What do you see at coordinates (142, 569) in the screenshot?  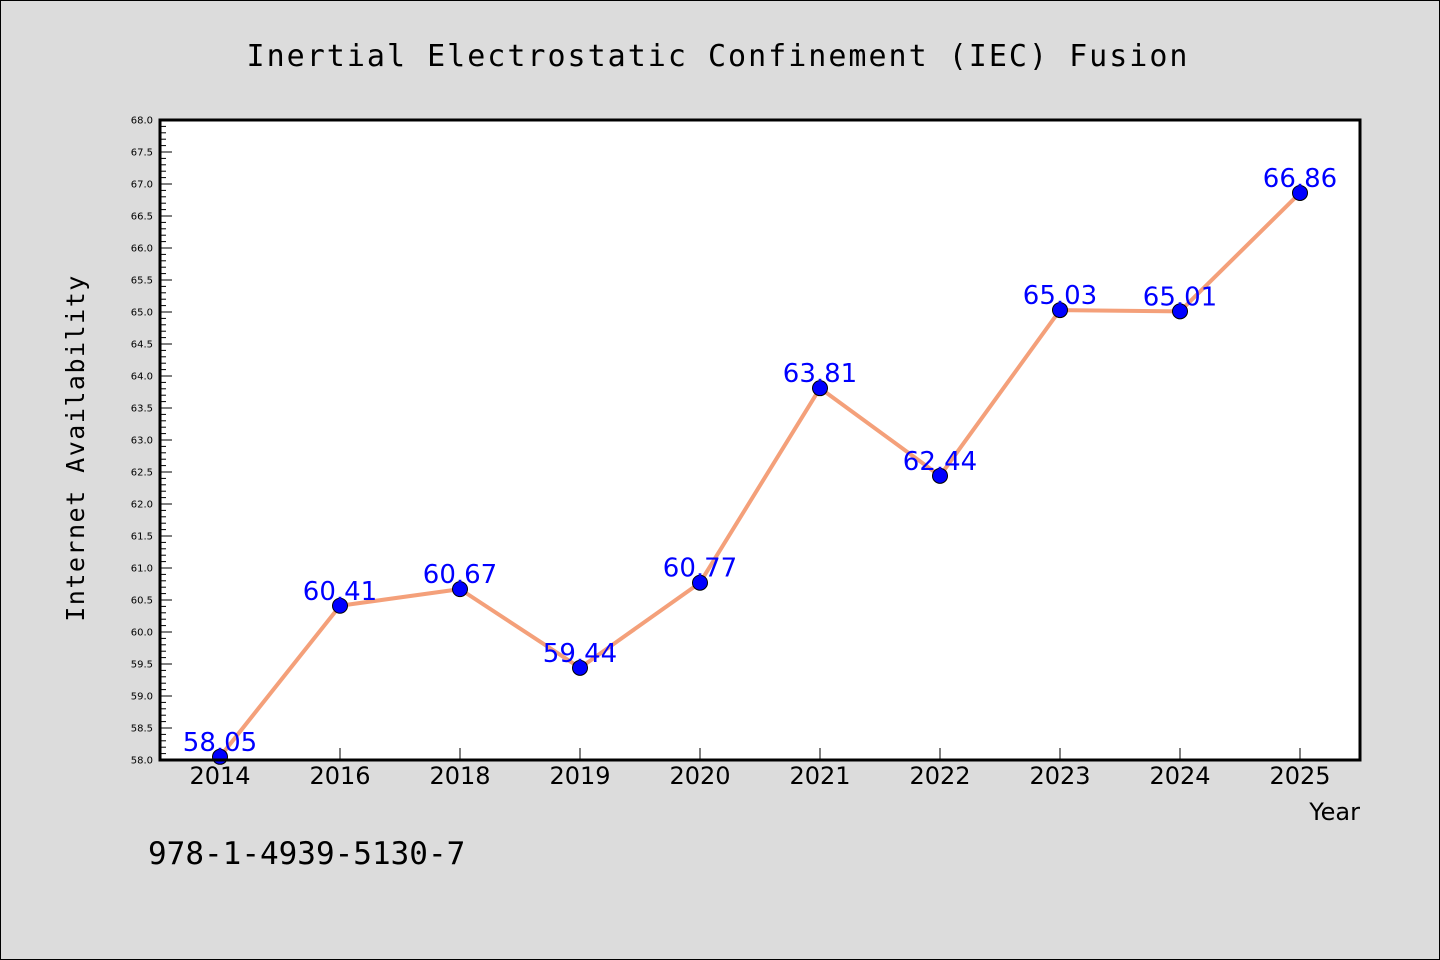 I see `y-tick-label: 61.0` at bounding box center [142, 569].